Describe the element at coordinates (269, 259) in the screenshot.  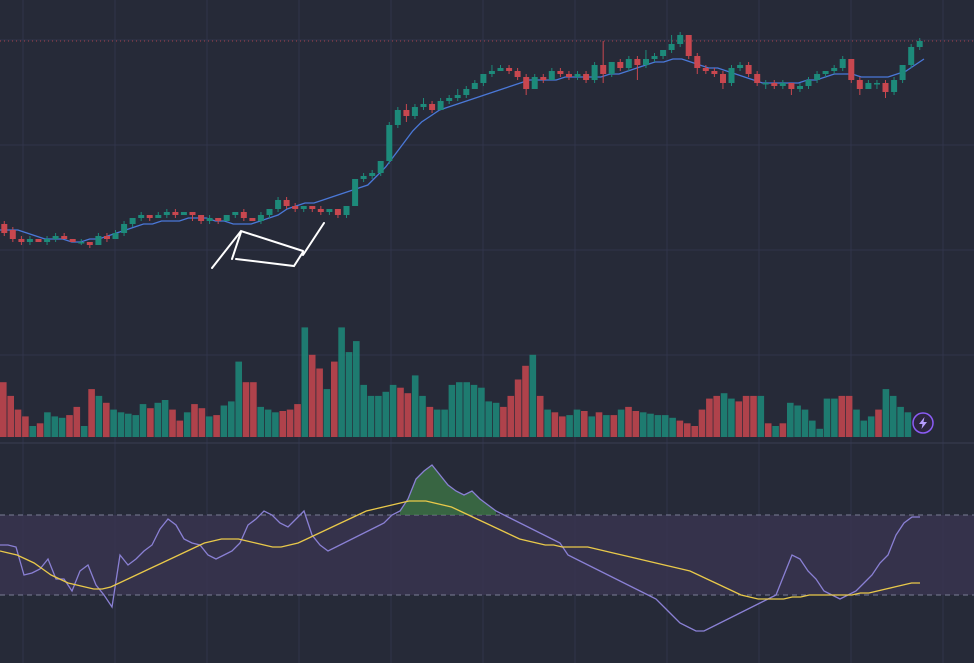
I see `flag-lower-line` at that location.